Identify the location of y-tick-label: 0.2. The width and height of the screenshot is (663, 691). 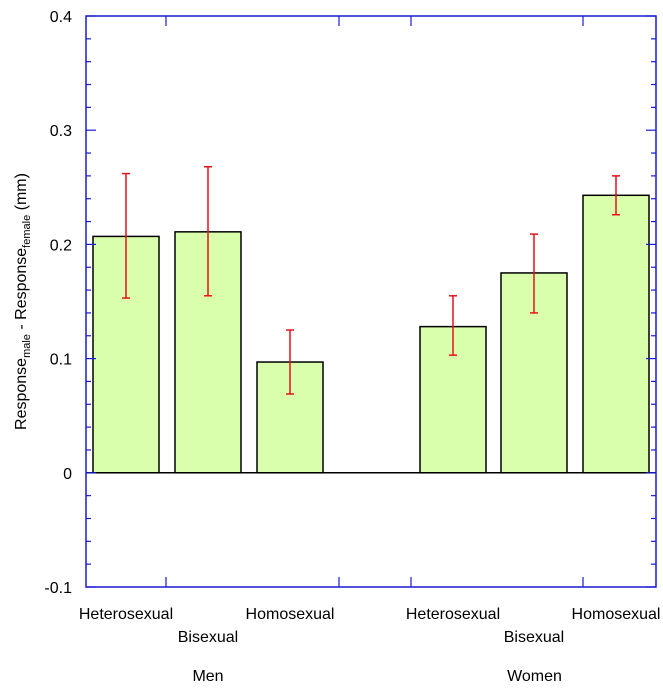
(61, 245).